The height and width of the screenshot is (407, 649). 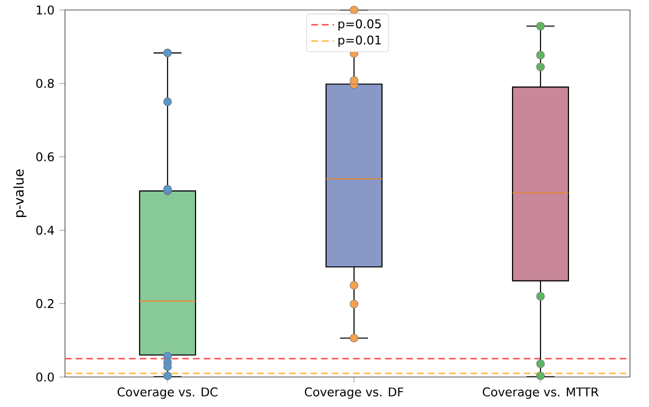 What do you see at coordinates (359, 41) in the screenshot?
I see `legend-label: p=0.01` at bounding box center [359, 41].